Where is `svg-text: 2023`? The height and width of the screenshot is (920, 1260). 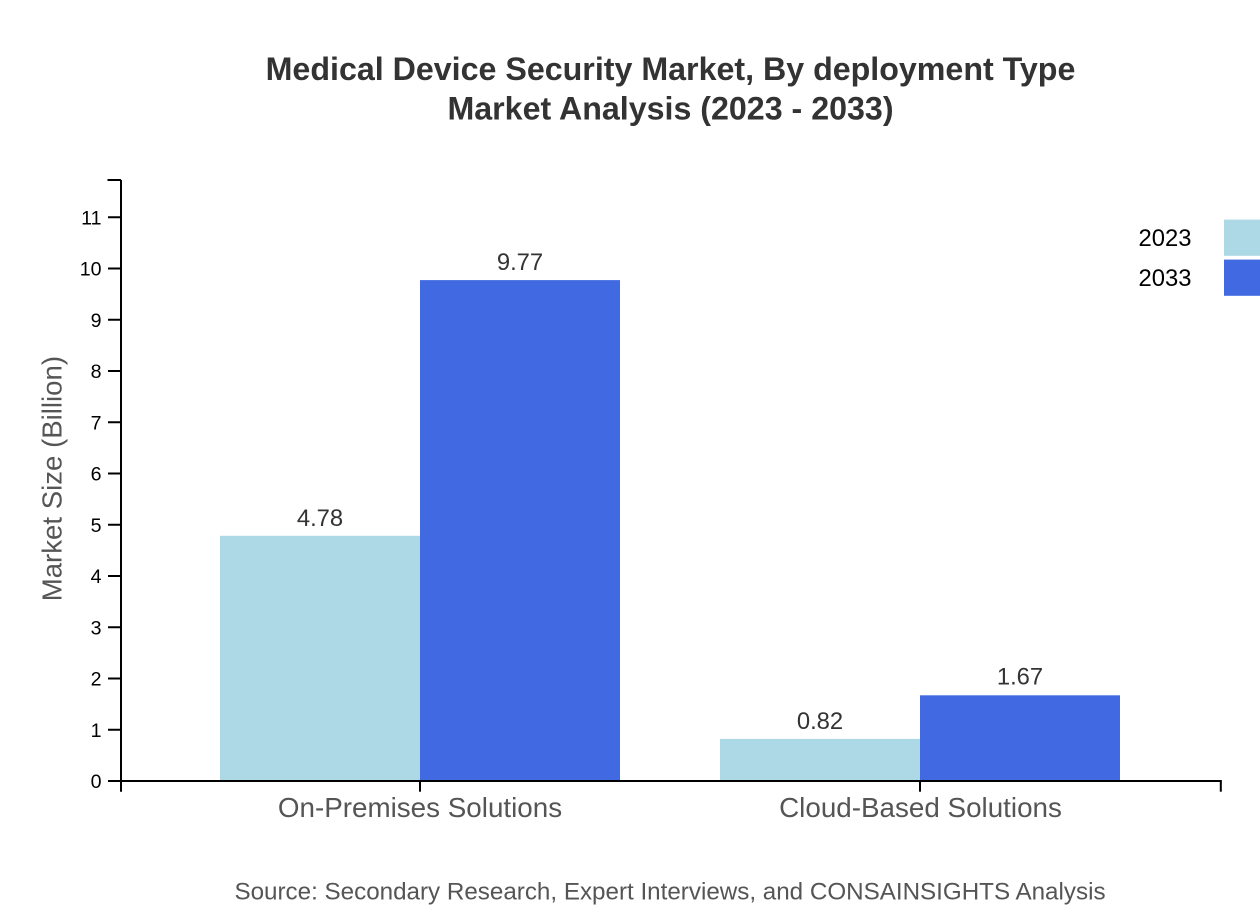 svg-text: 2023 is located at coordinates (1165, 238).